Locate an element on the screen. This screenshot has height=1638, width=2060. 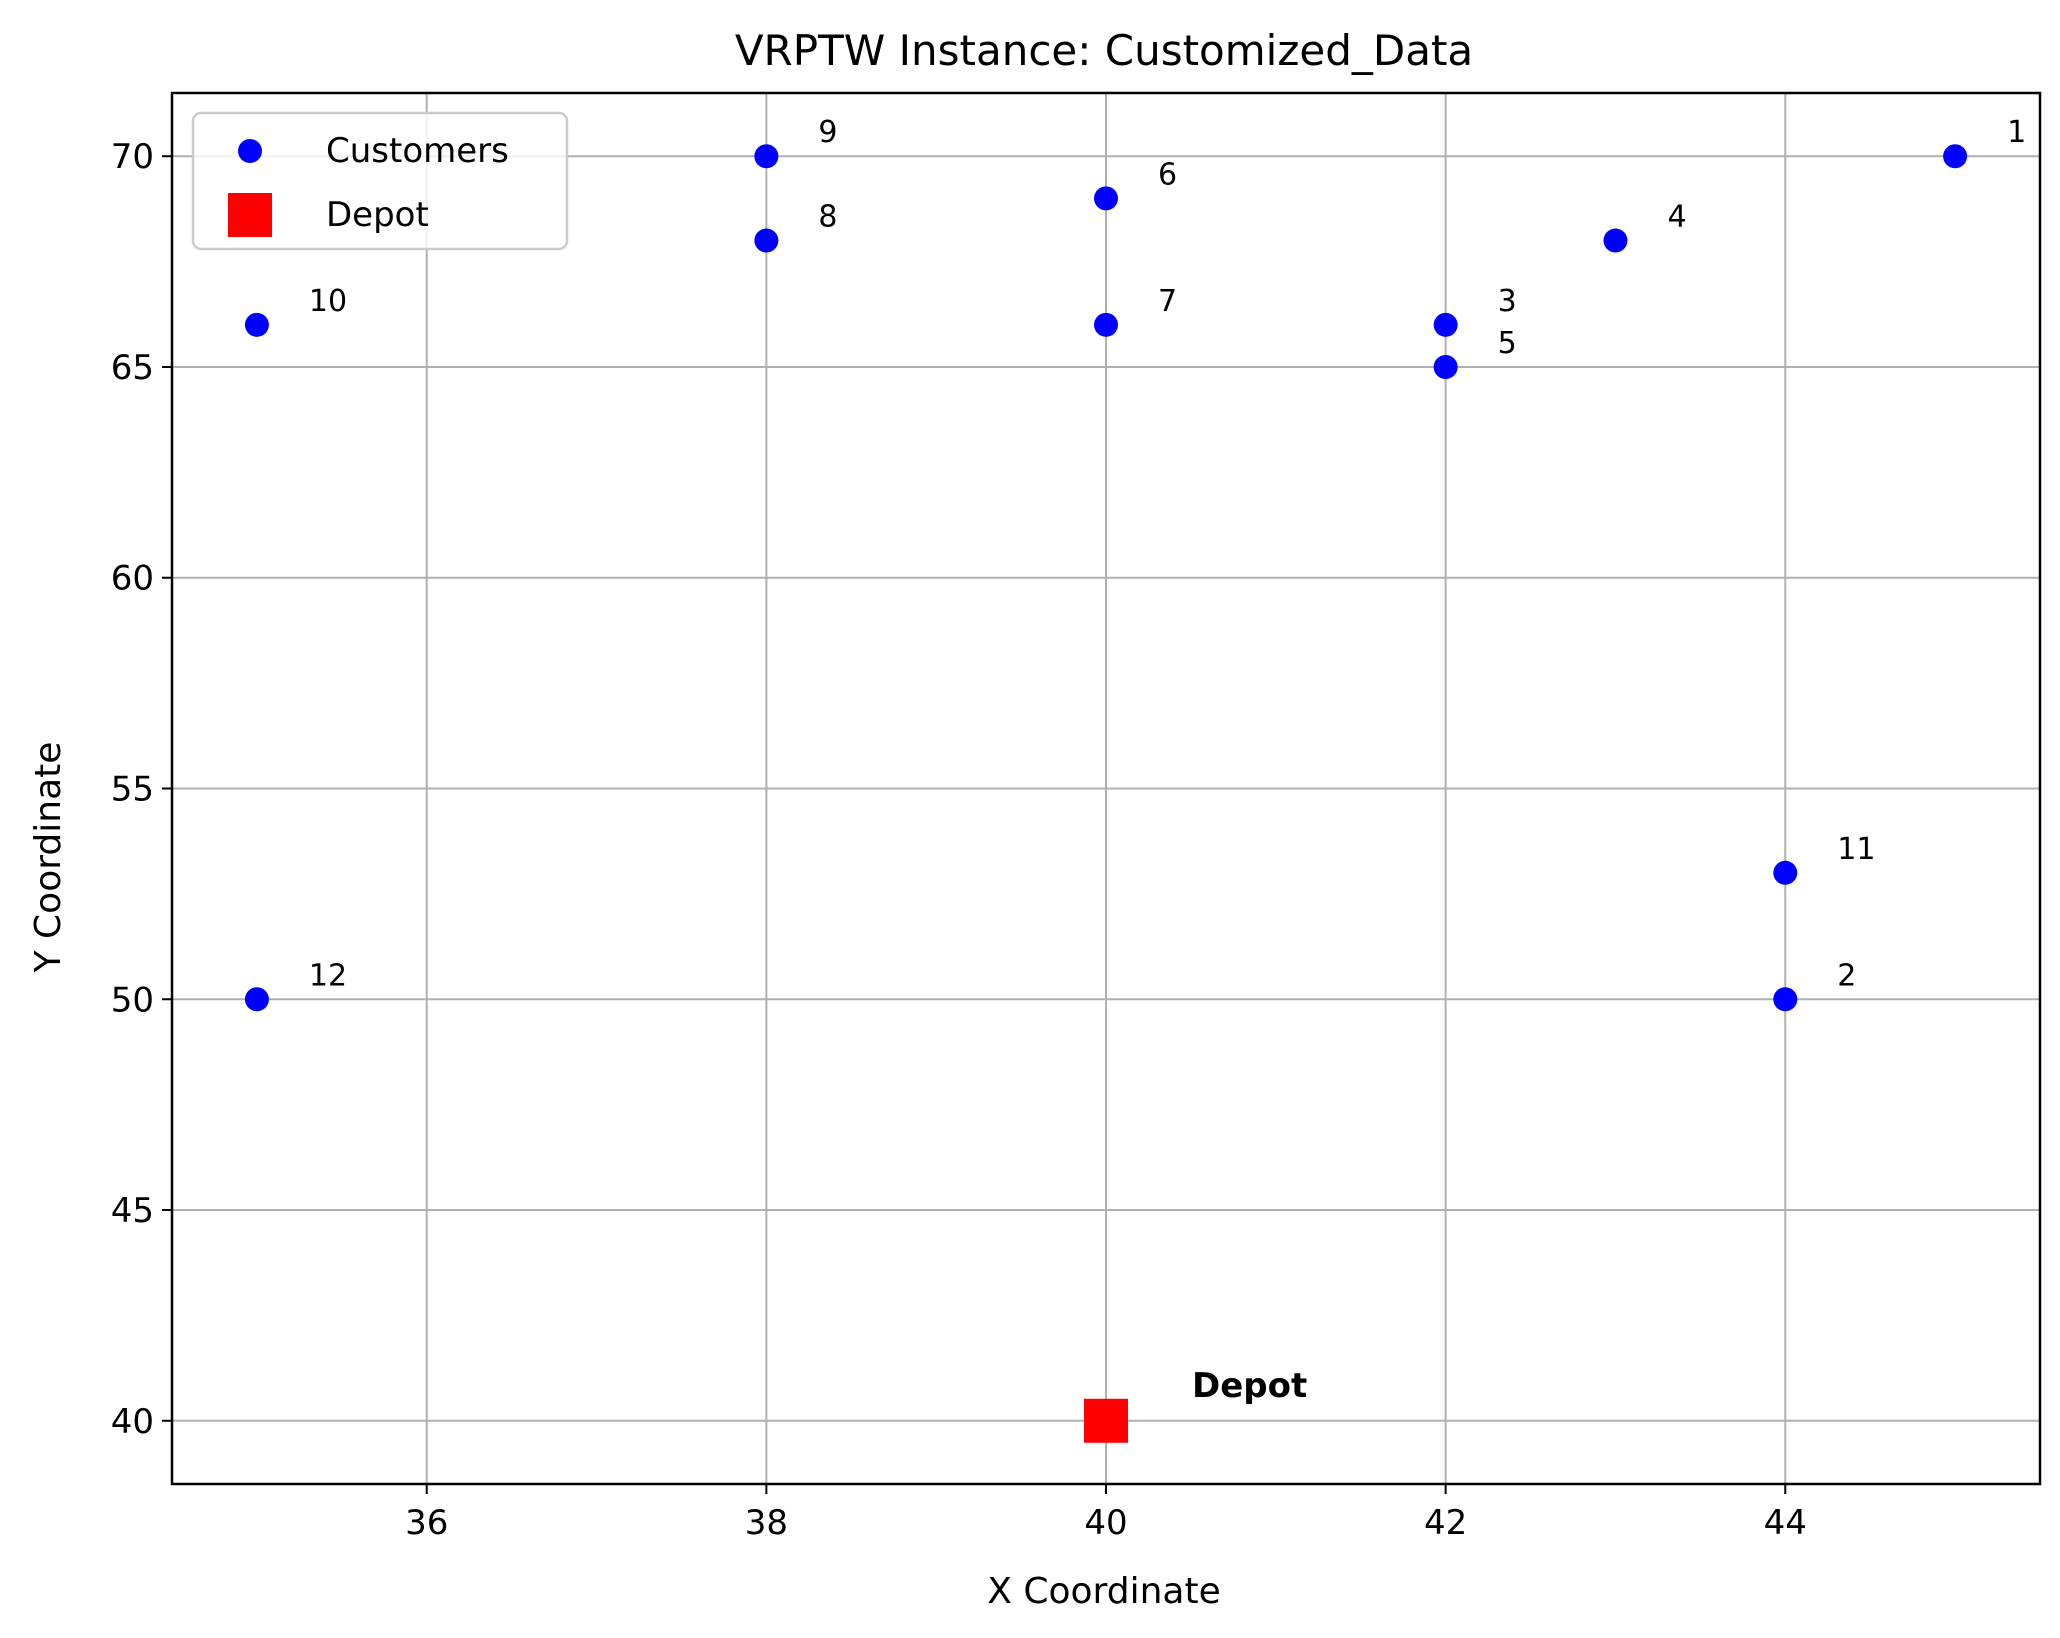
customer-label: 9 is located at coordinates (827, 132).